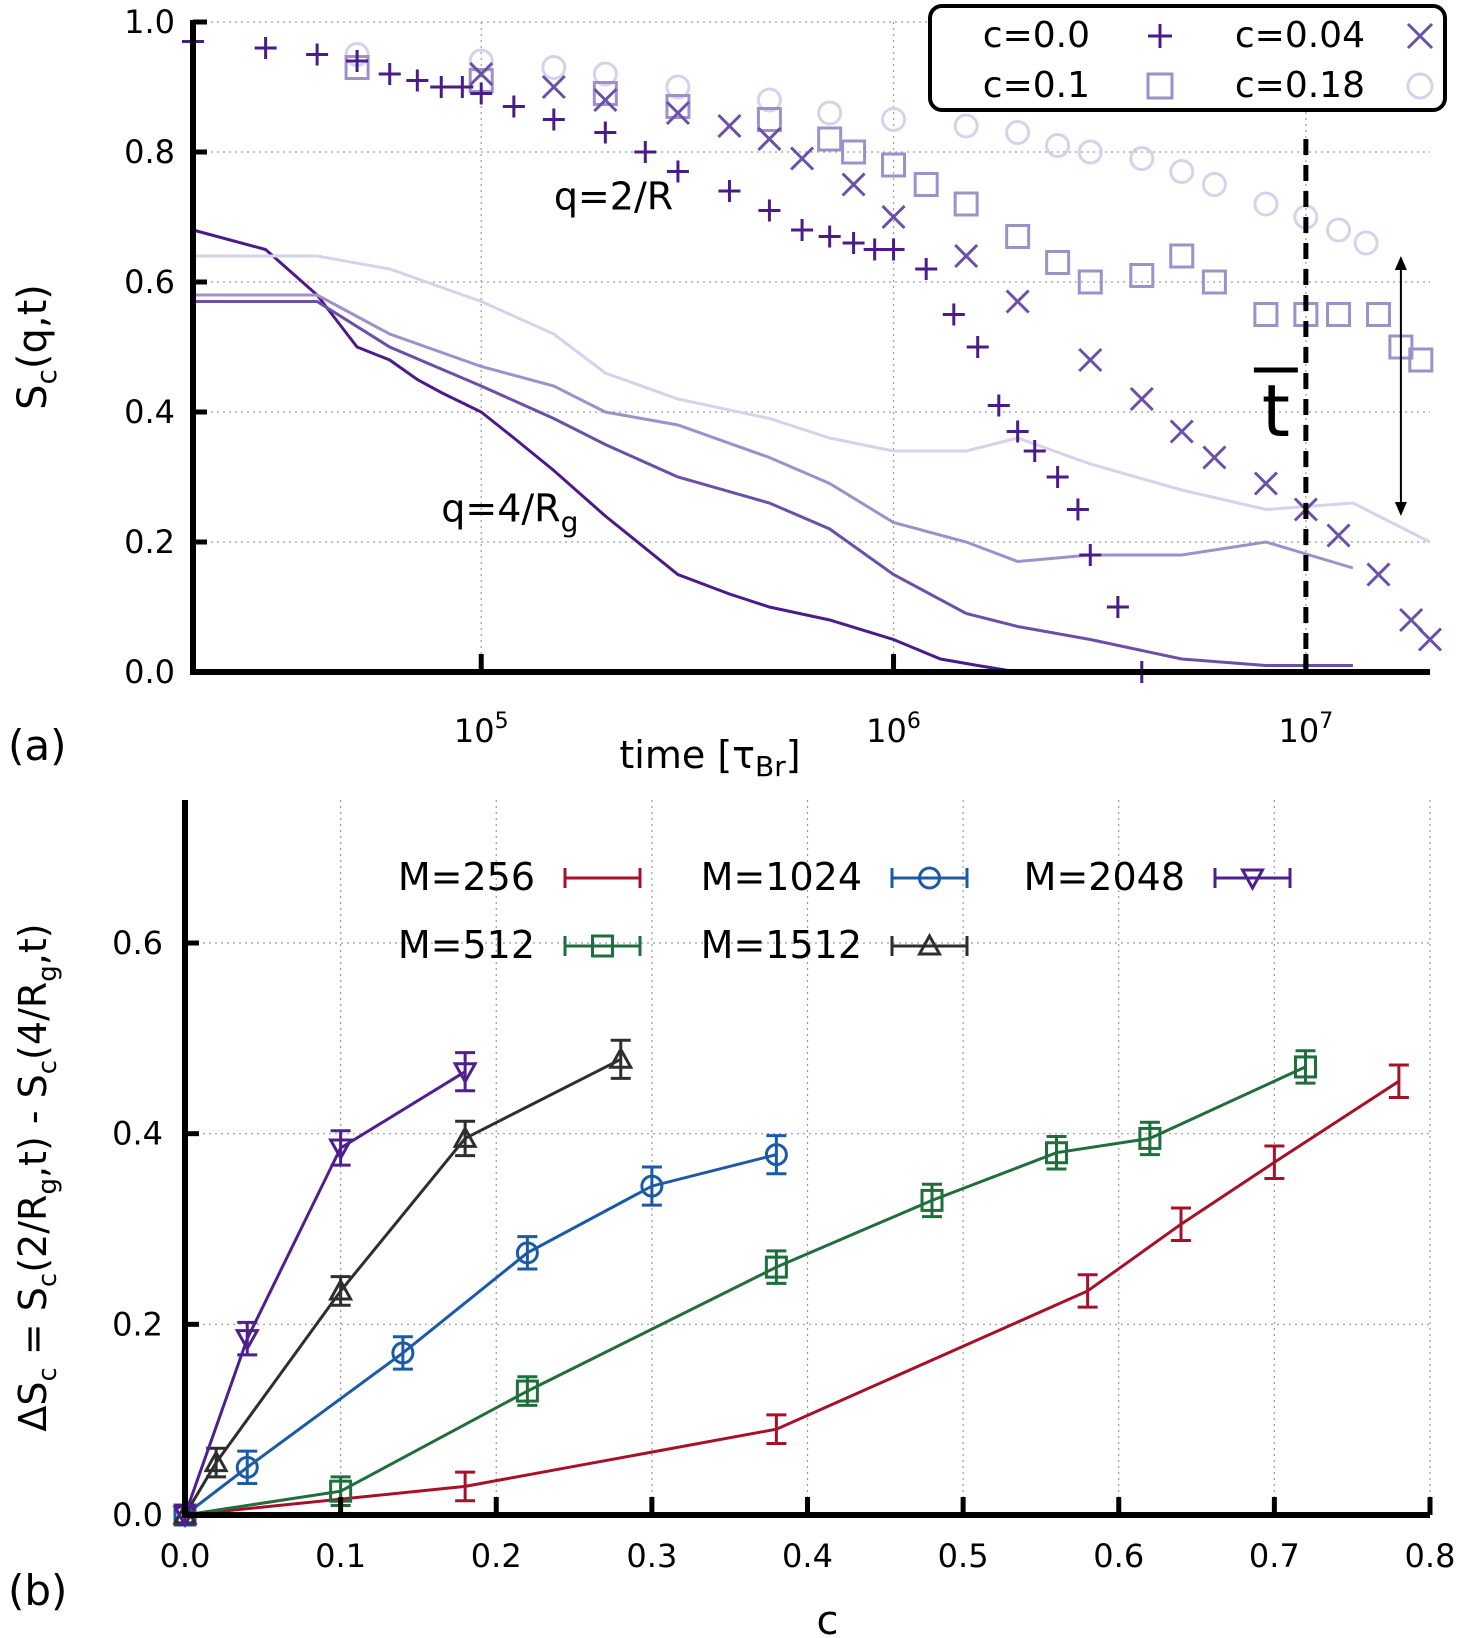  What do you see at coordinates (807, 1556) in the screenshot?
I see `x-tick-label: 0.4` at bounding box center [807, 1556].